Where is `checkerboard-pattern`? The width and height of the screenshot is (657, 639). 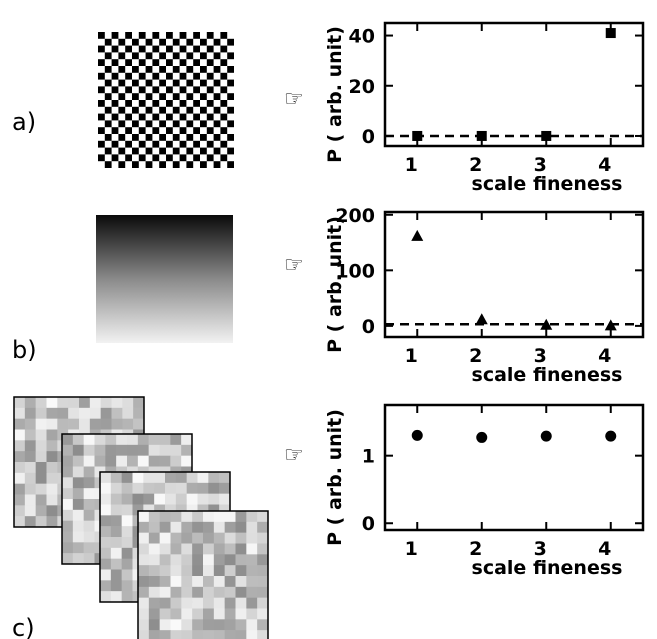 checkerboard-pattern is located at coordinates (166, 100).